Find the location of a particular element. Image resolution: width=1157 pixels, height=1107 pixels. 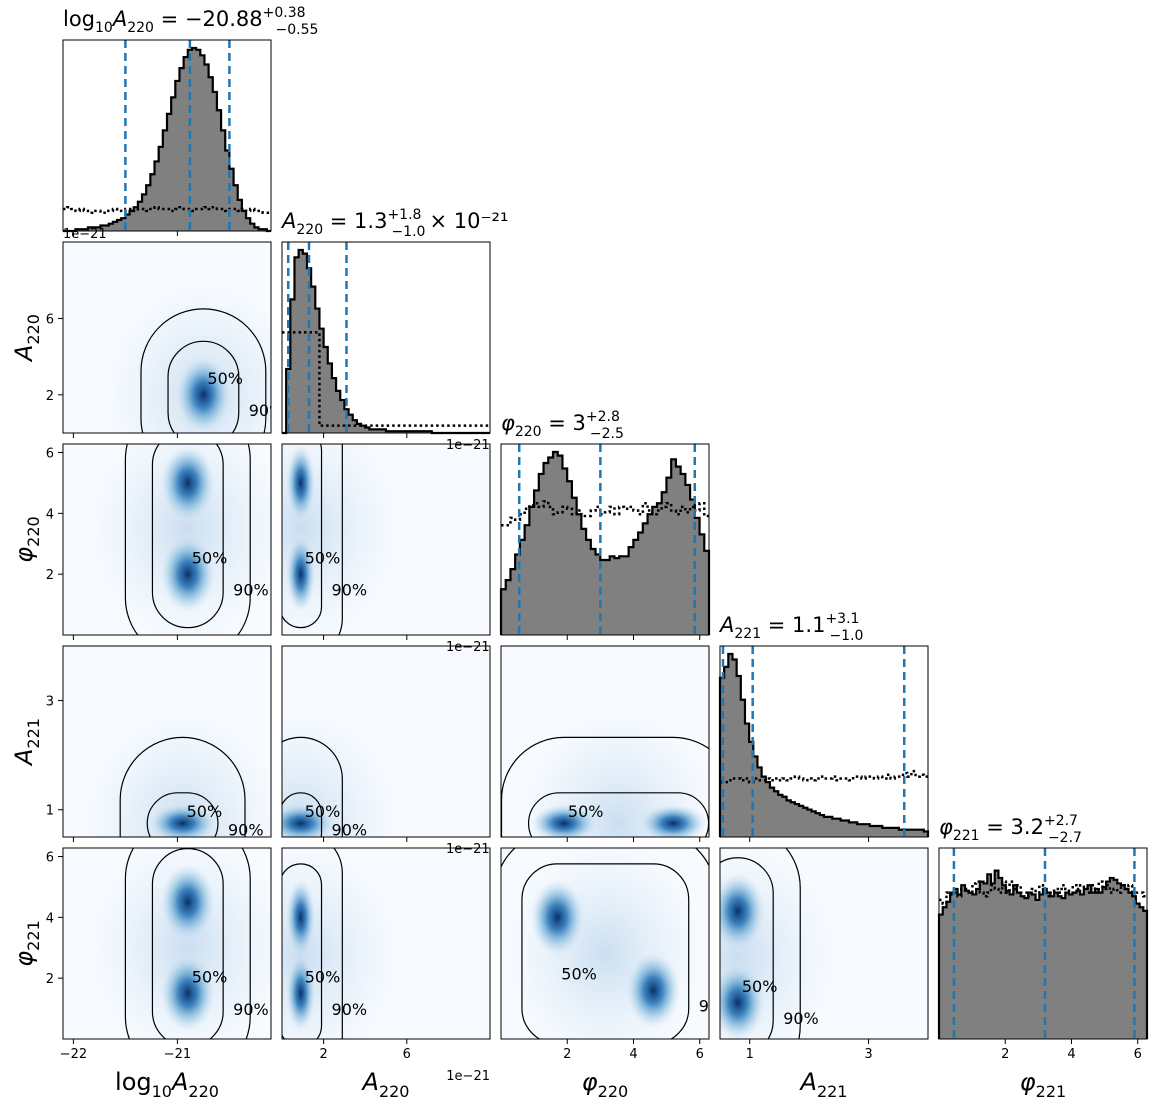

density-panel-A220-logA220: 50% 90% is located at coordinates (173, 337).